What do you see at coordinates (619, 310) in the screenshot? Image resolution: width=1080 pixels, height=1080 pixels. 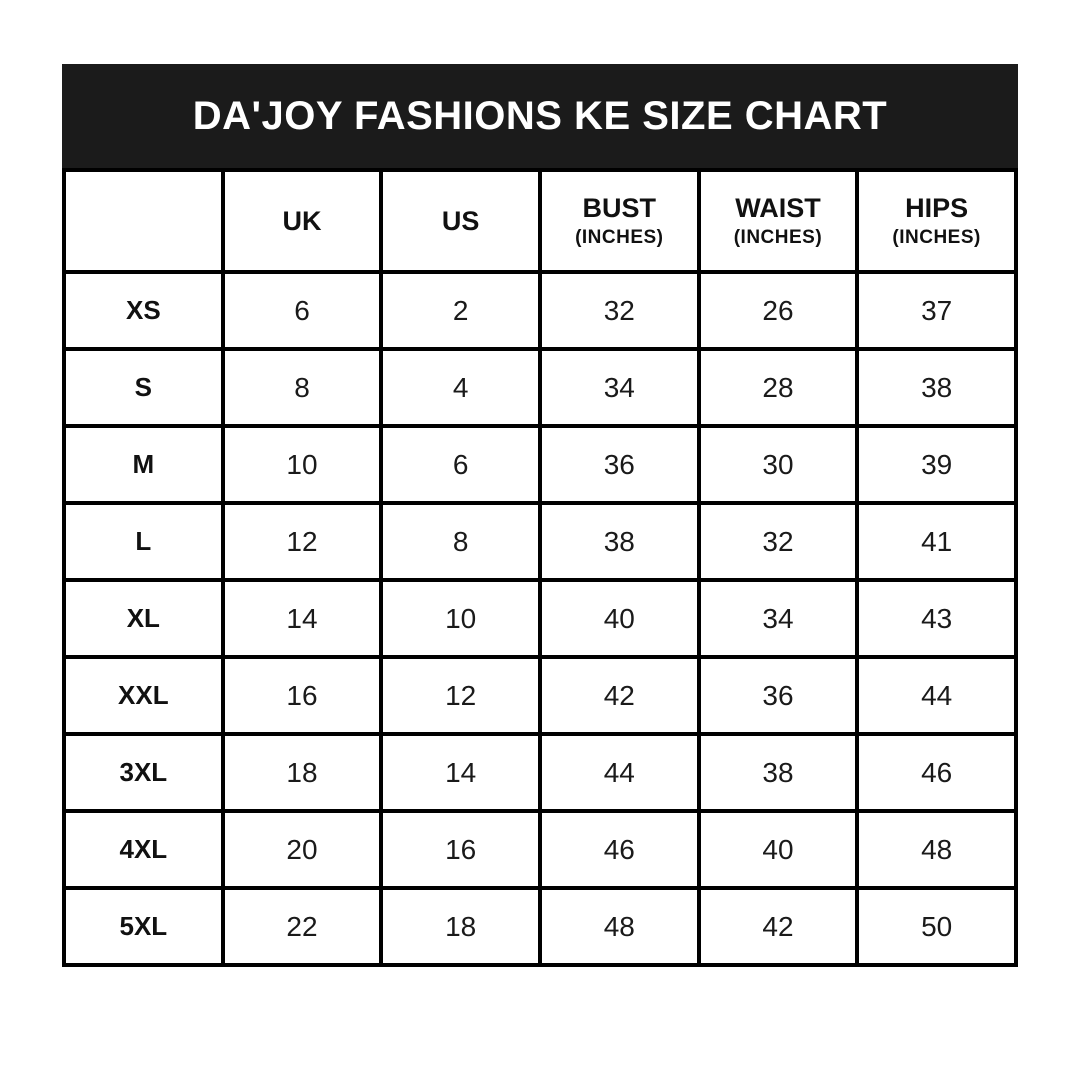 I see `cell-bust: 32` at bounding box center [619, 310].